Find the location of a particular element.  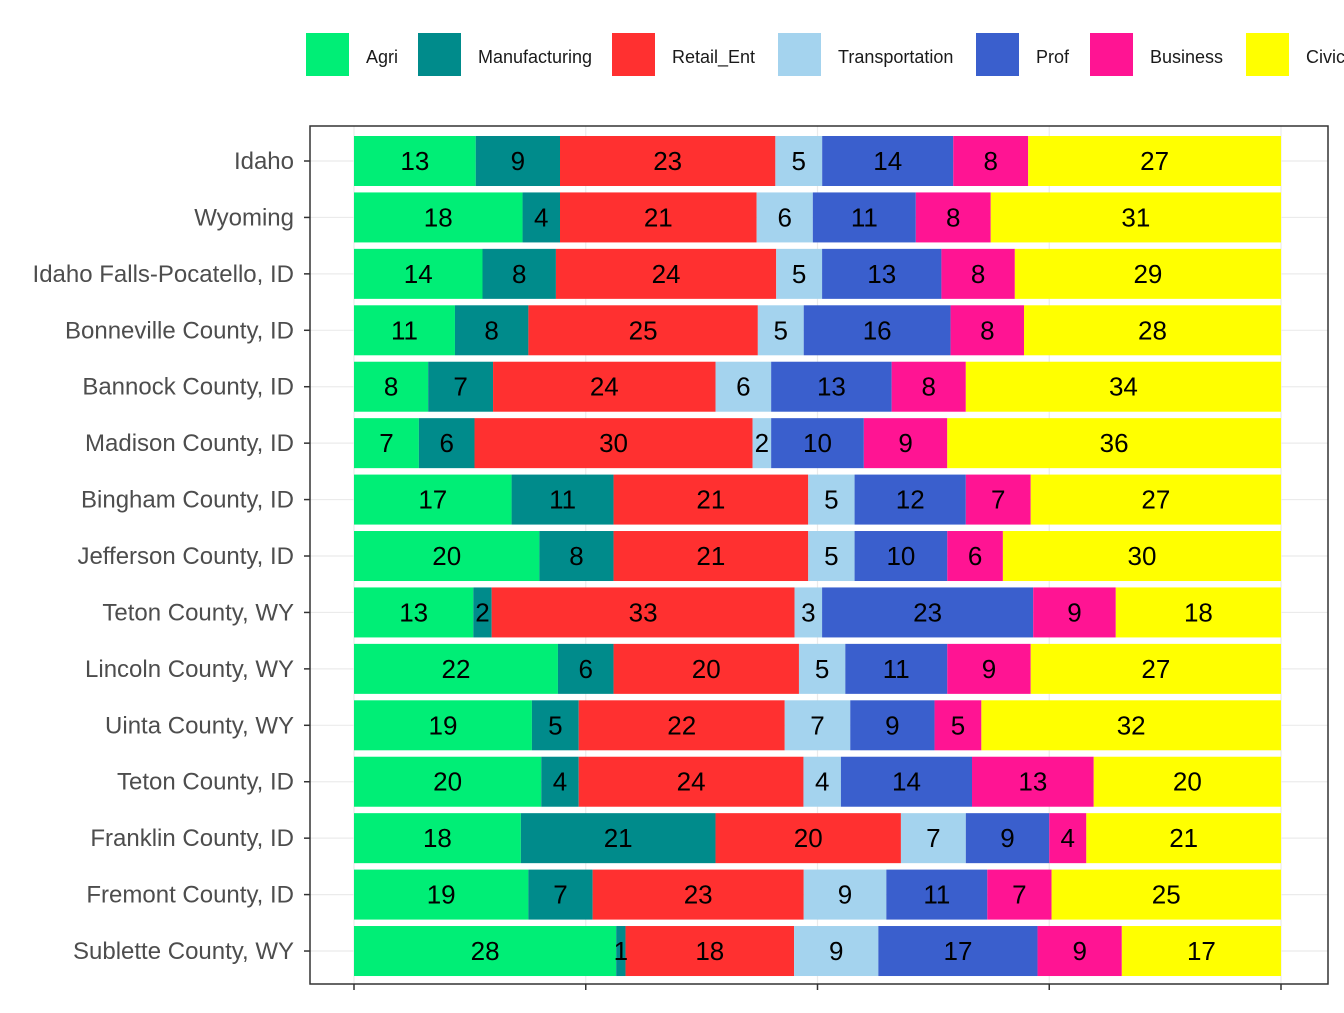

bar-value-label: 23 is located at coordinates (698, 895).